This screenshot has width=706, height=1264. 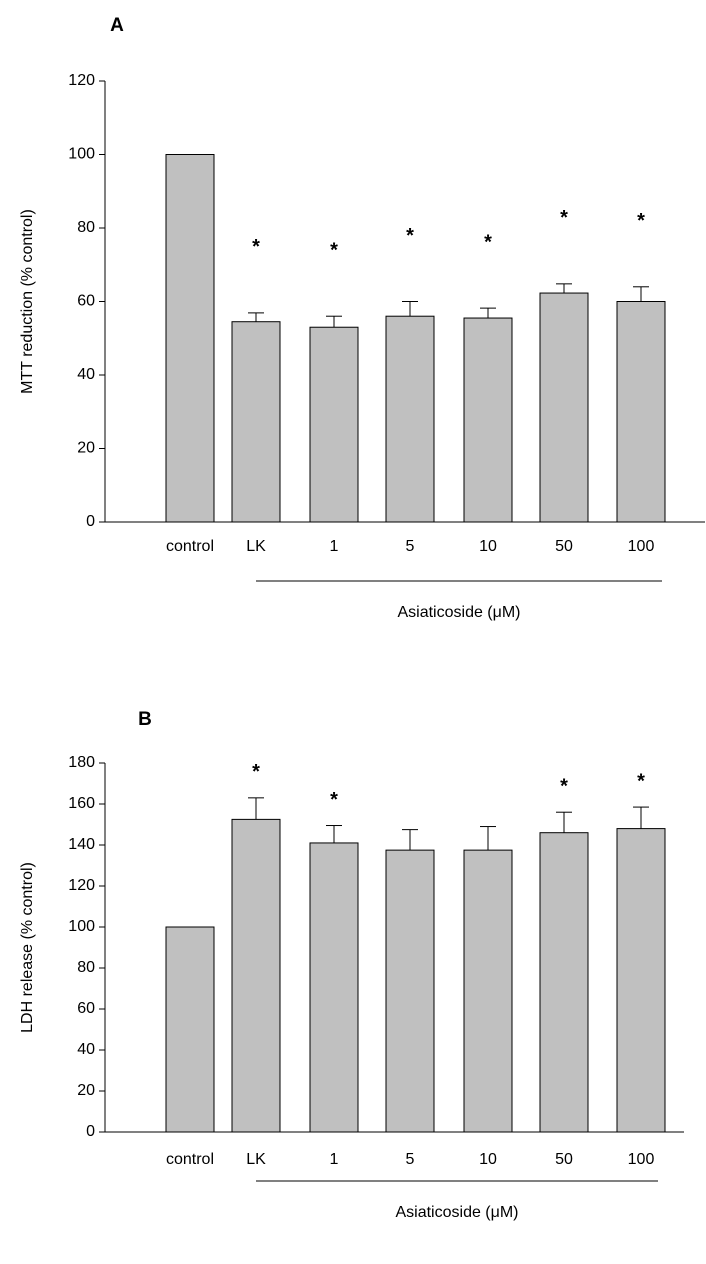 What do you see at coordinates (81, 803) in the screenshot?
I see `y-tick-label: 160` at bounding box center [81, 803].